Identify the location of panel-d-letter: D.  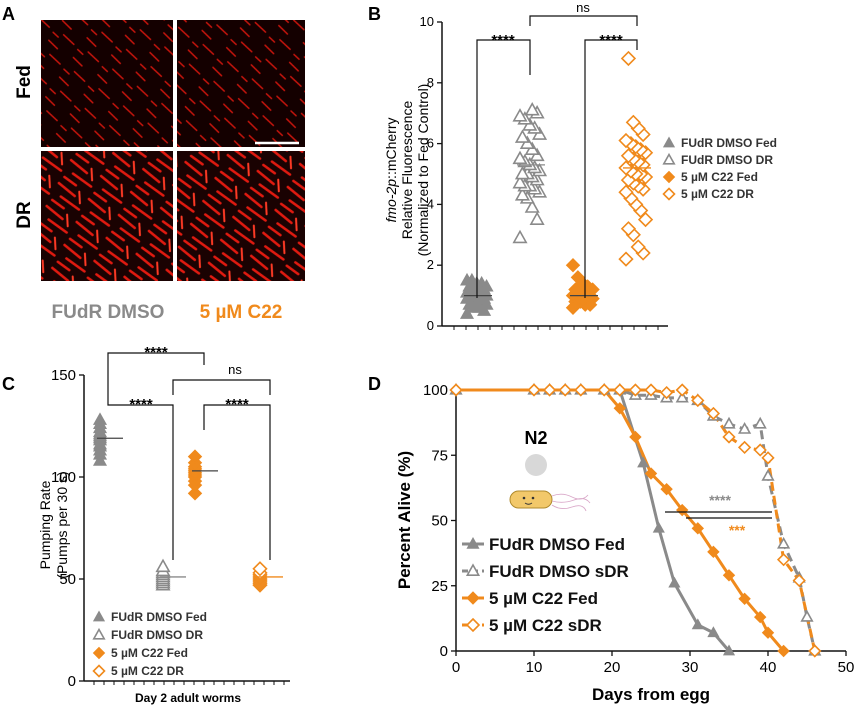
(374, 384).